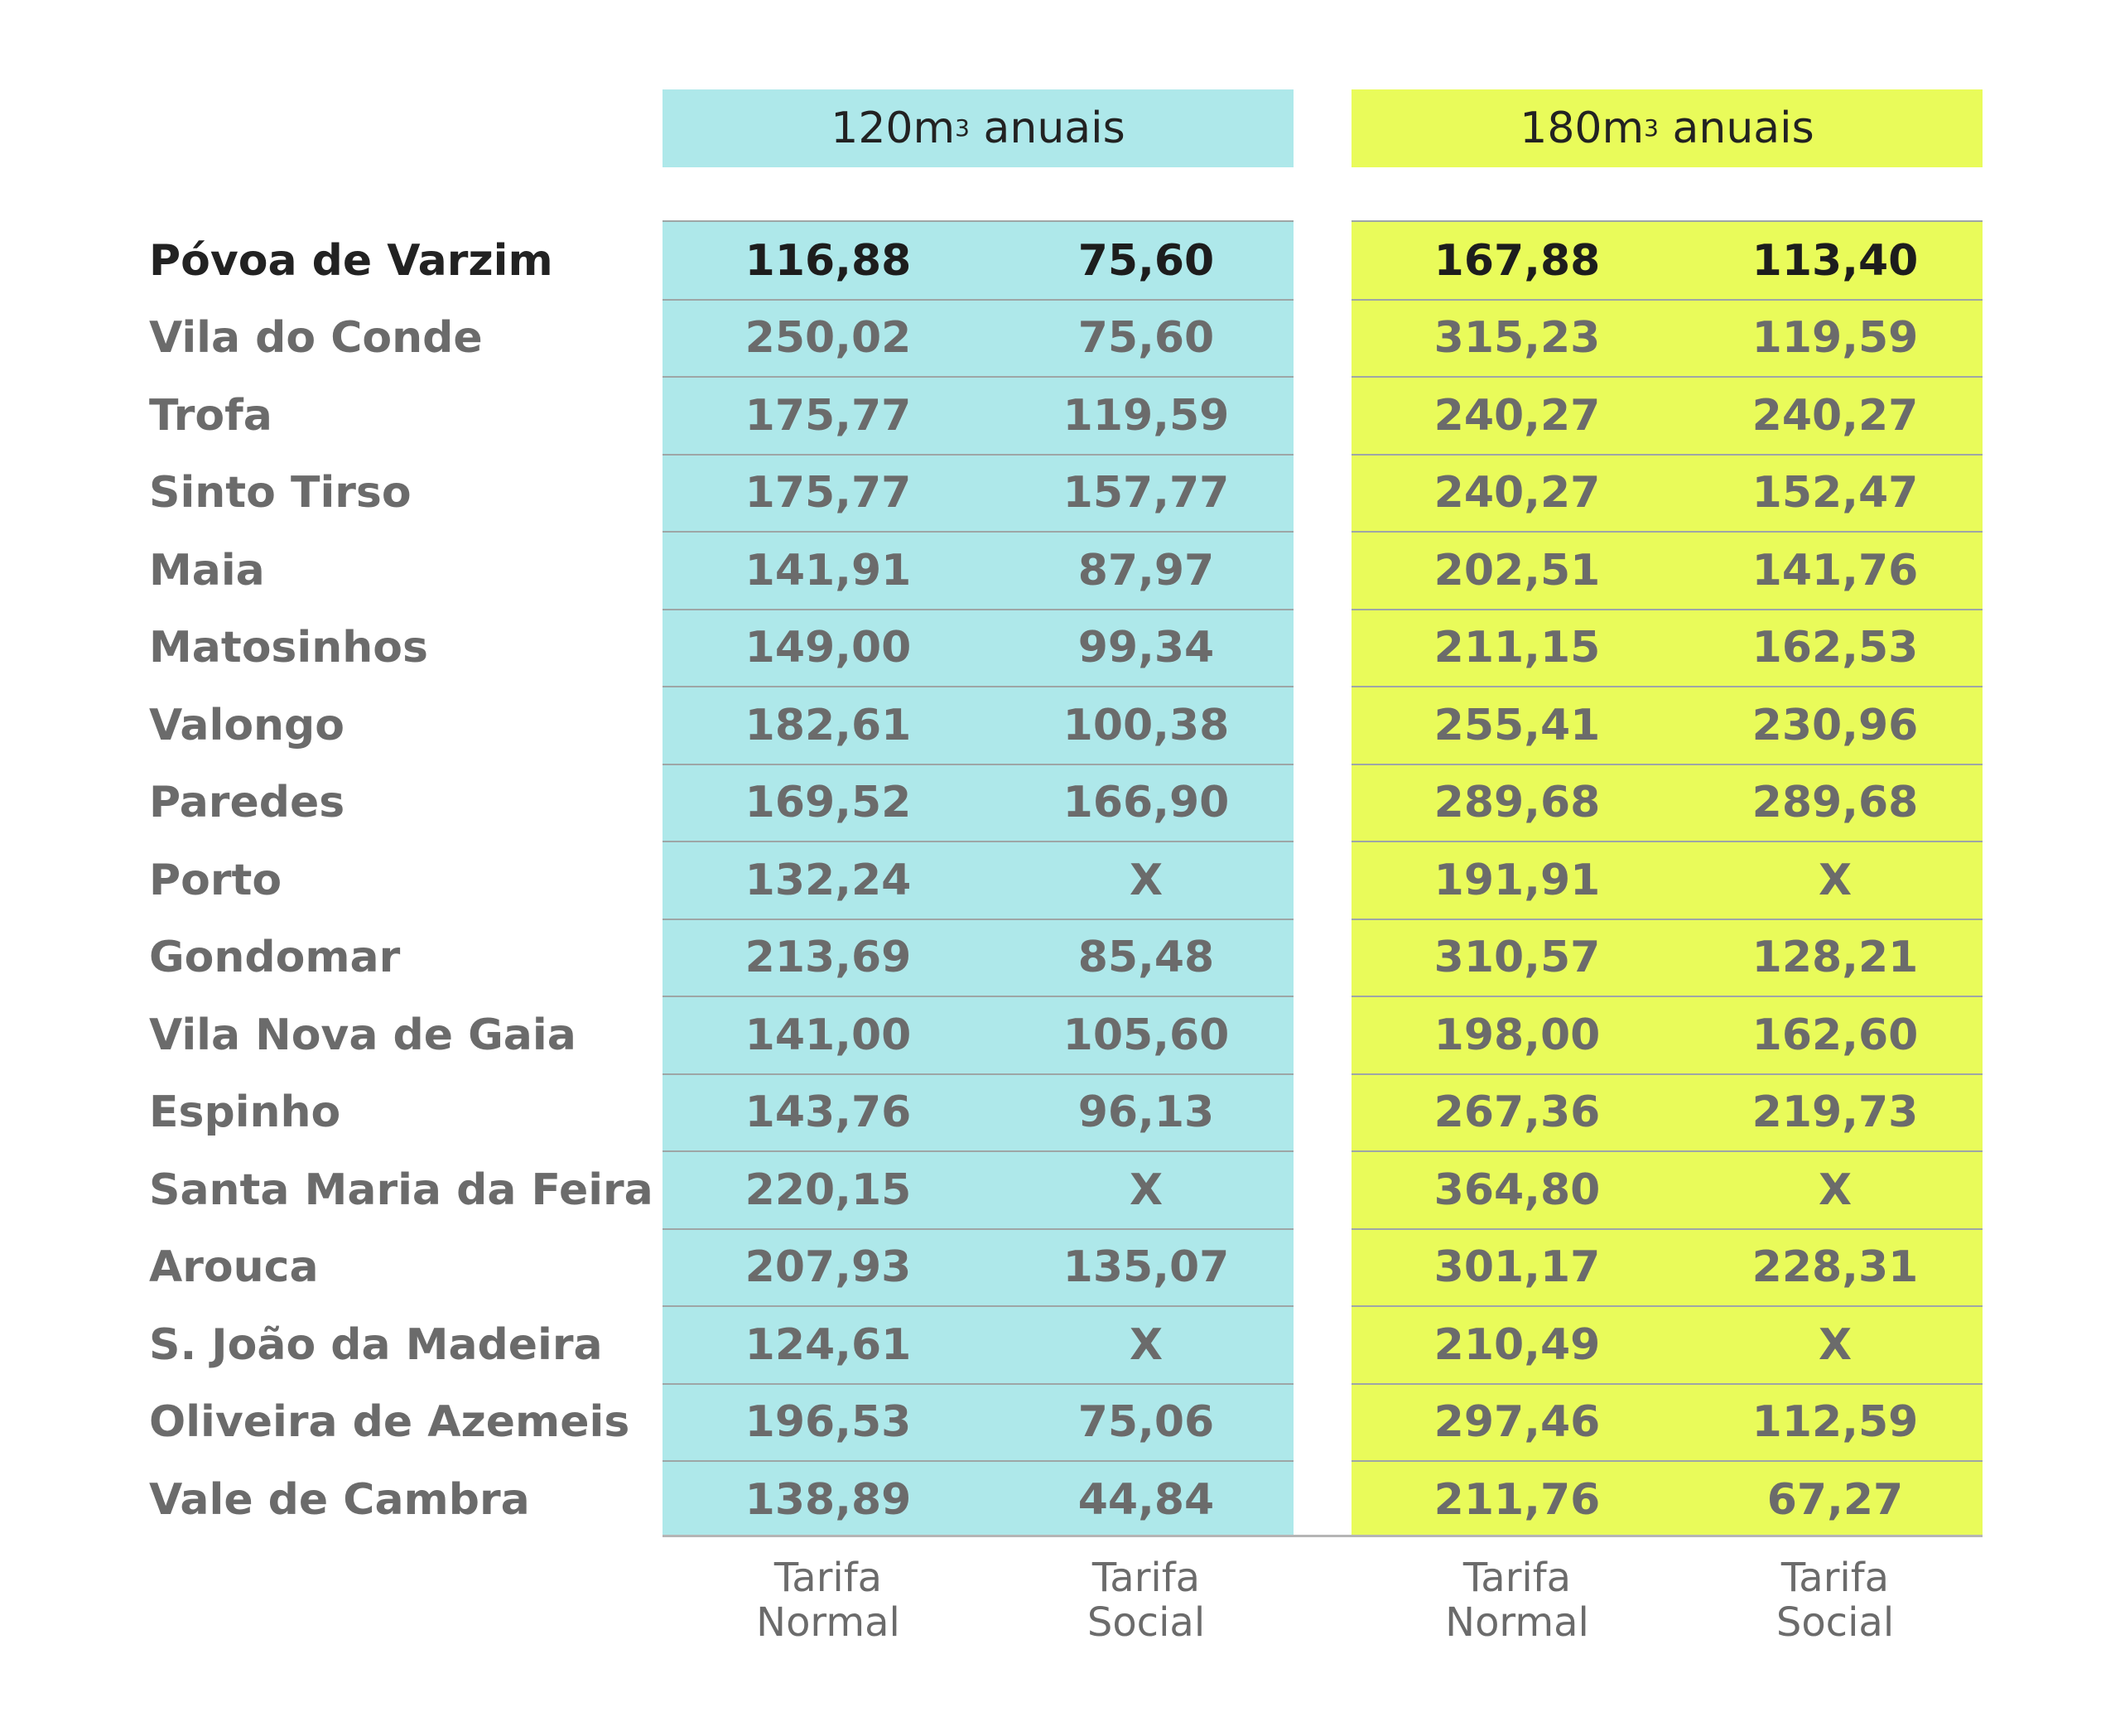  Describe the element at coordinates (1517, 958) in the screenshot. I see `table-cell: 310,57` at that location.